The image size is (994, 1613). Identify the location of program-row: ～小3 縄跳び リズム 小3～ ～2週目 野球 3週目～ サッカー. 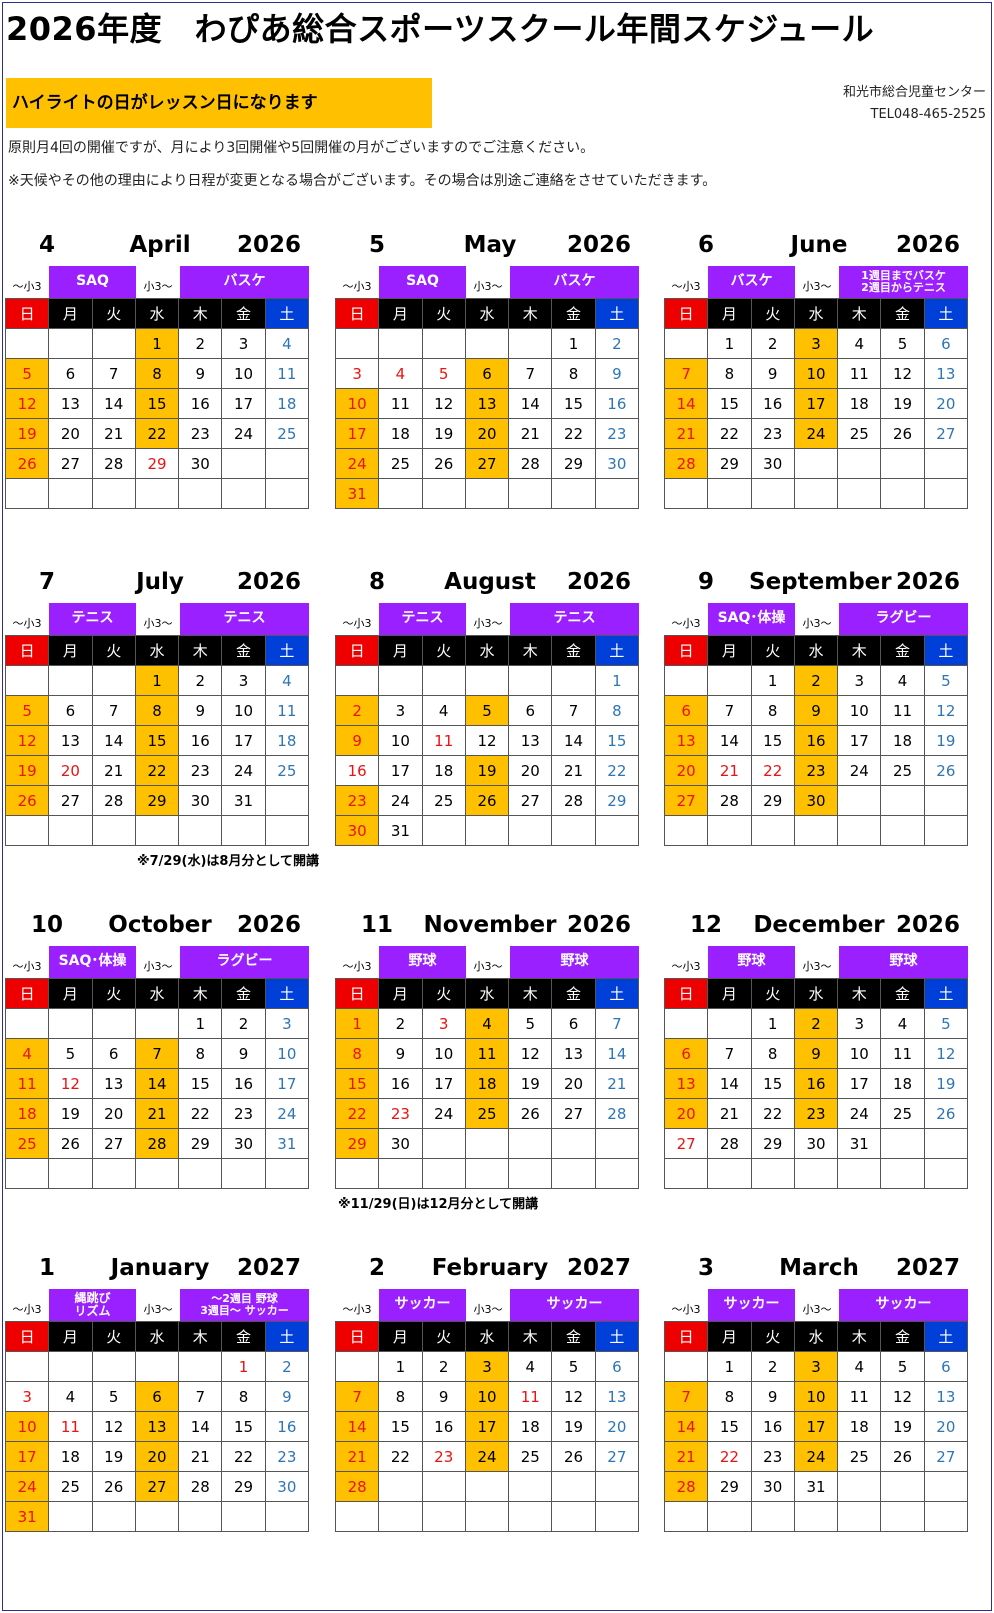
(157, 1305).